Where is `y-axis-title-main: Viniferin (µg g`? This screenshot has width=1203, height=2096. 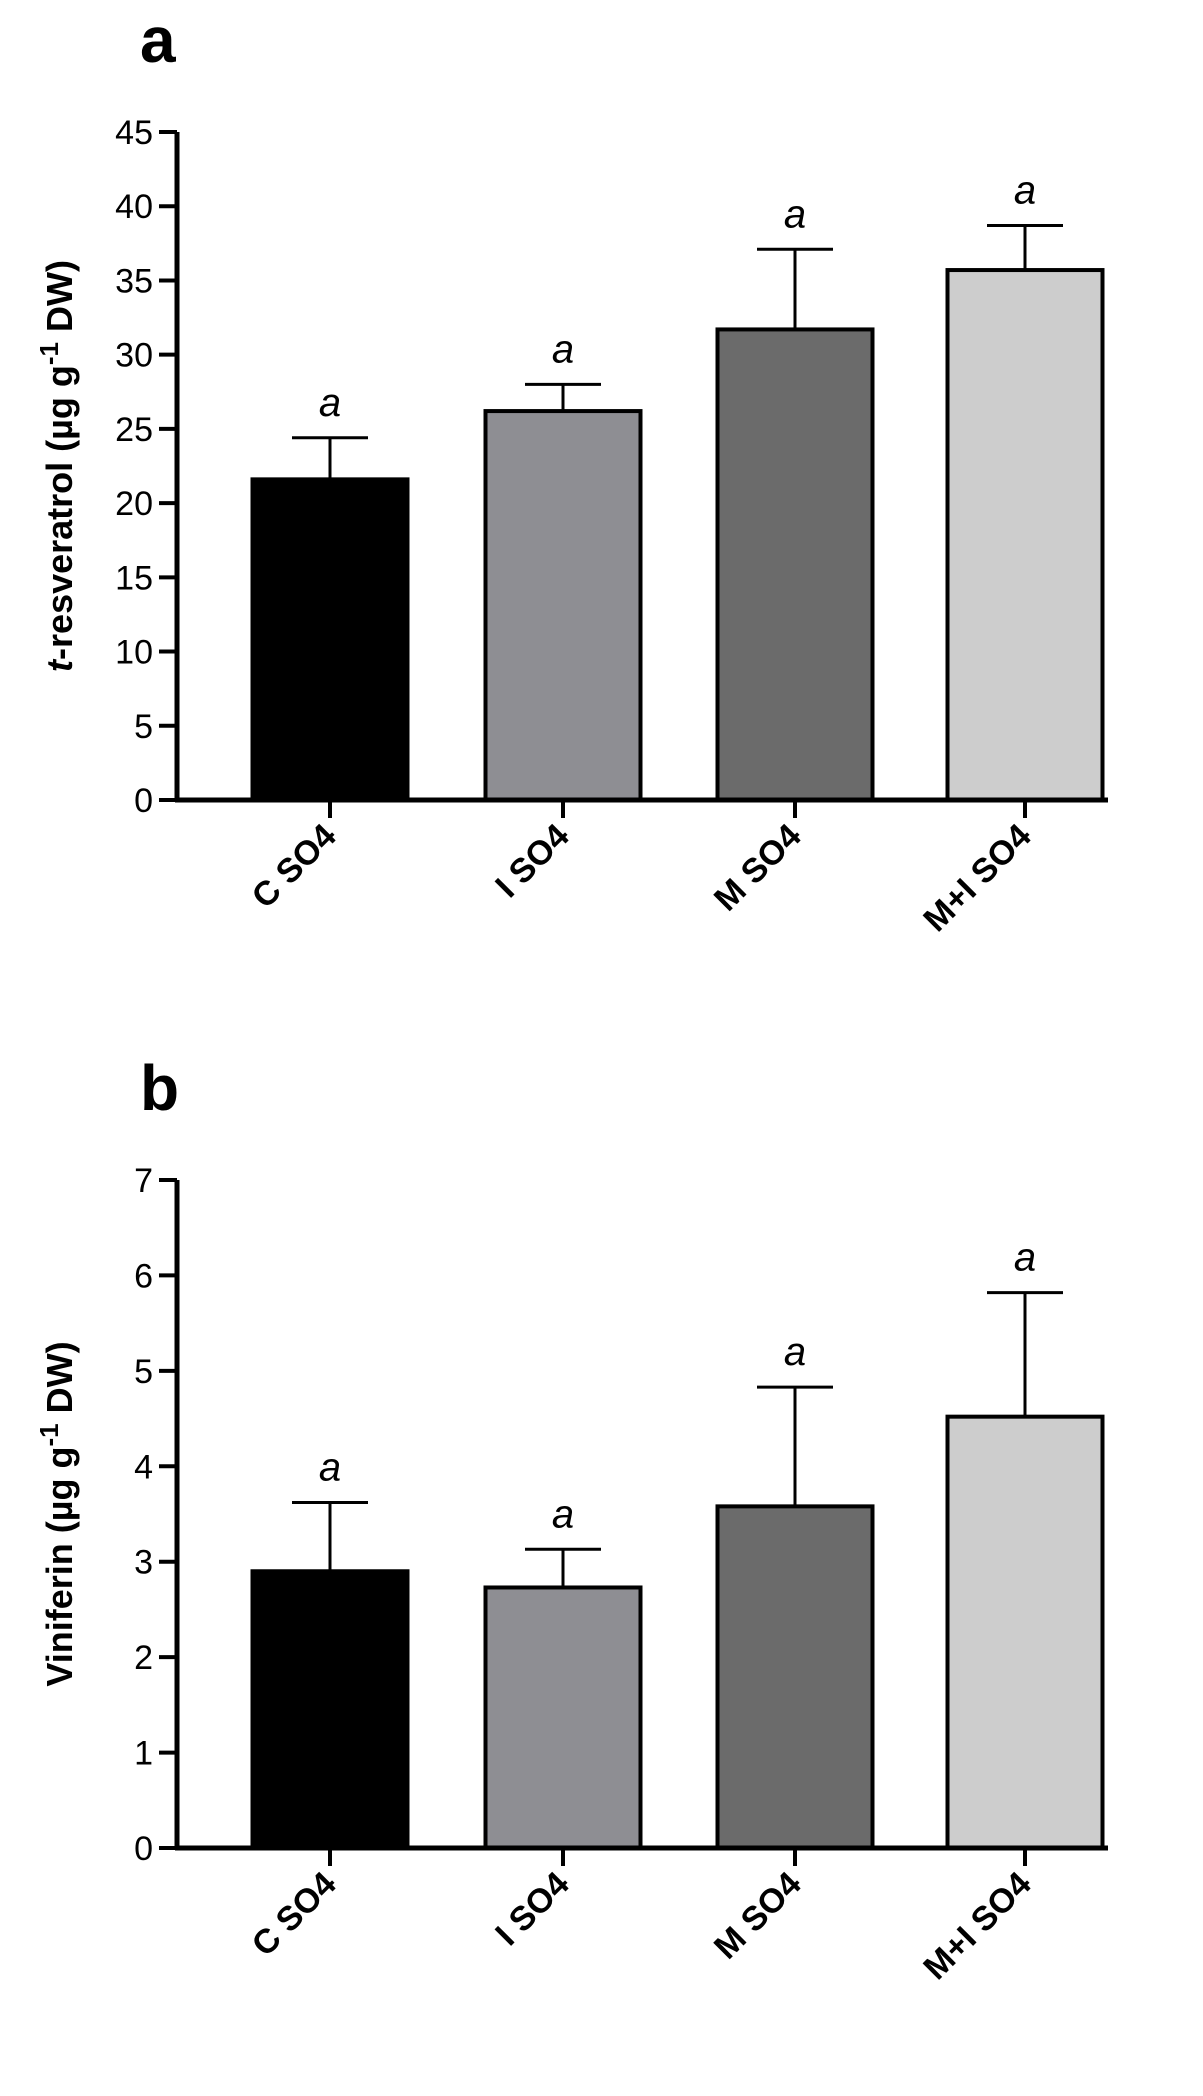 y-axis-title-main: Viniferin (µg g is located at coordinates (59, 1567).